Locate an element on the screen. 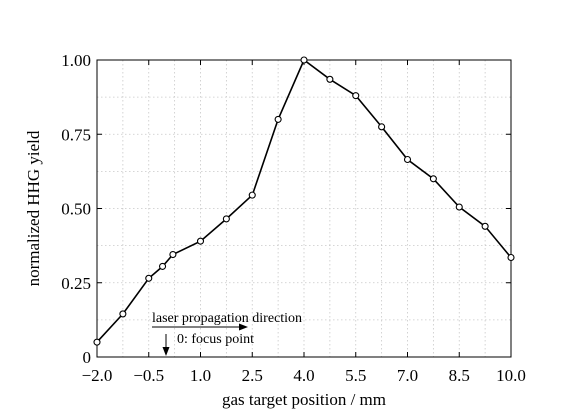 This screenshot has width=563, height=415. y-tick-label: 0.75 is located at coordinates (76, 134).